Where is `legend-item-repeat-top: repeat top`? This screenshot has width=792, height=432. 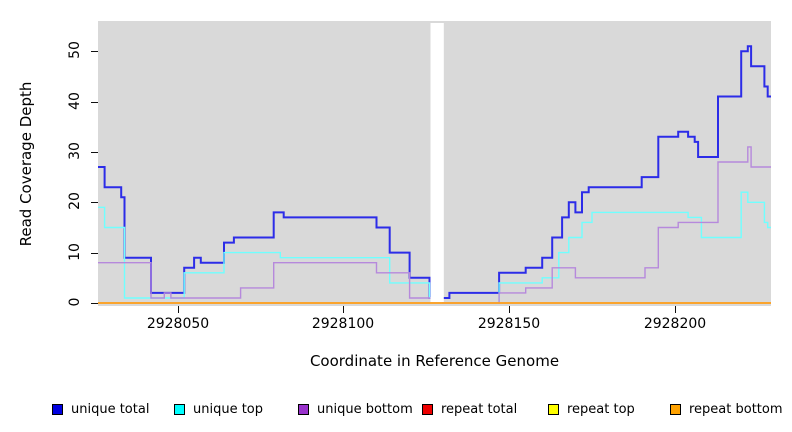 legend-item-repeat-top: repeat top is located at coordinates (591, 409).